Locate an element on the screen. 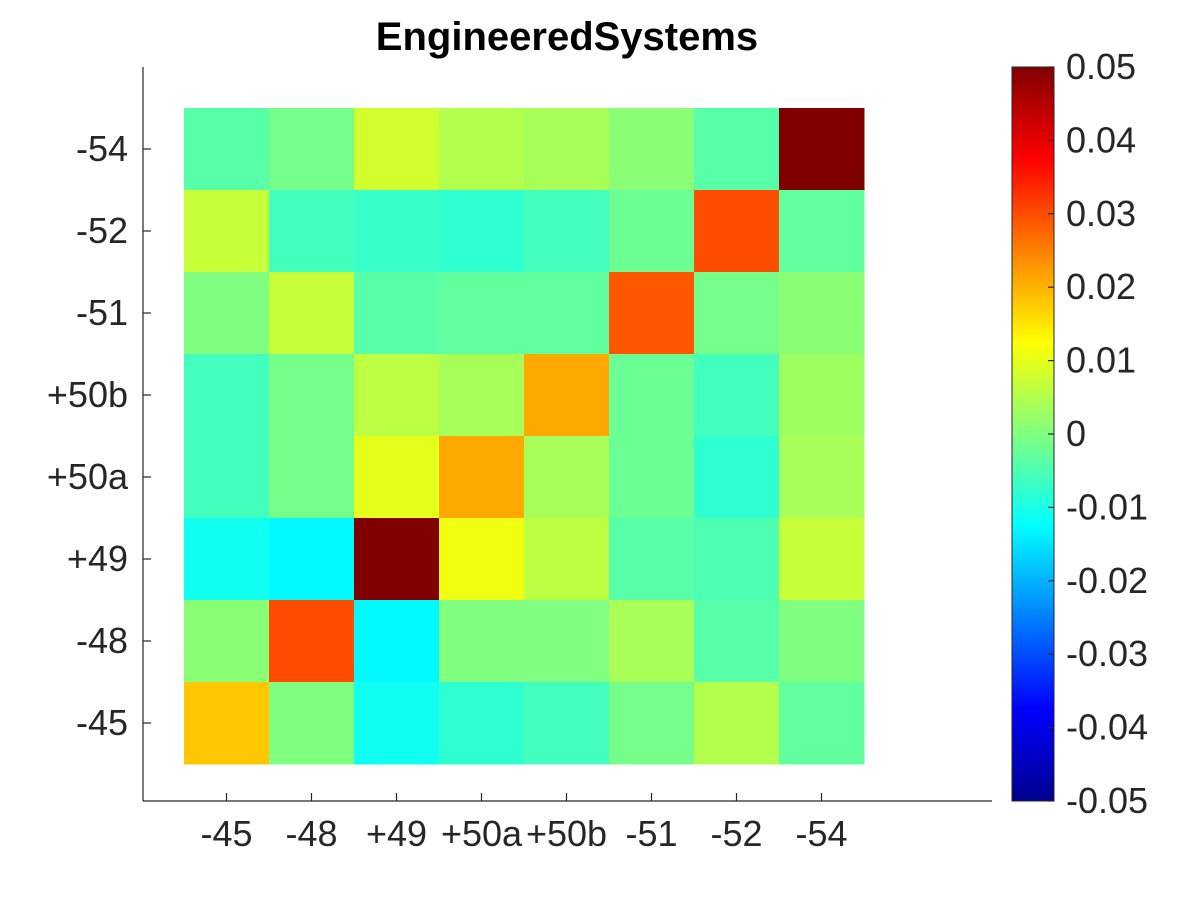 Image resolution: width=1200 pixels, height=905 pixels. x-tick-label: -51 is located at coordinates (651, 833).